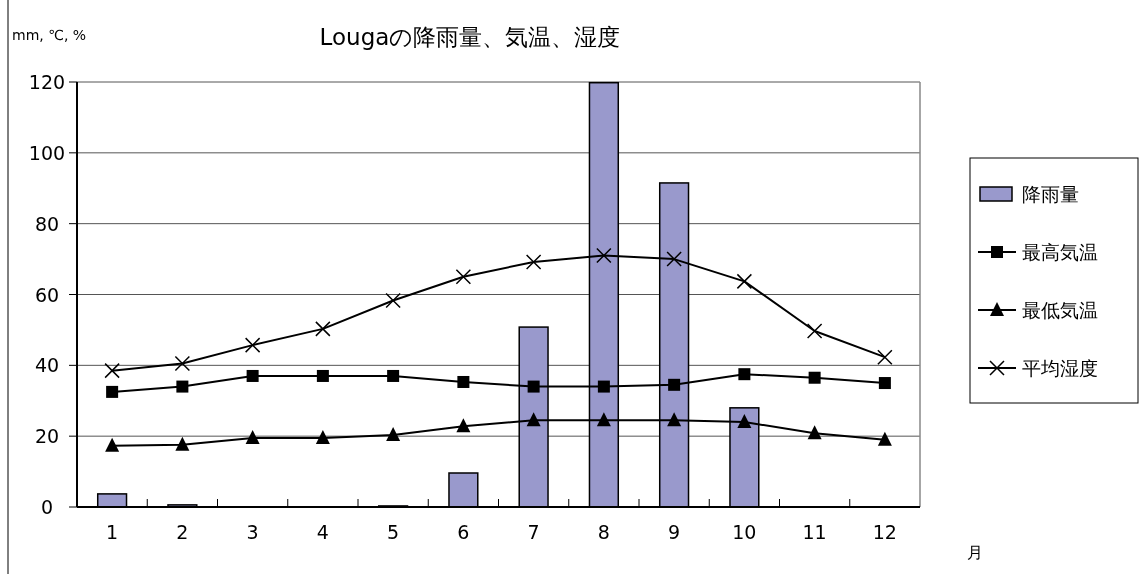 This screenshot has height=574, width=1139. I want to click on y-tick-label: 60, so click(47, 294).